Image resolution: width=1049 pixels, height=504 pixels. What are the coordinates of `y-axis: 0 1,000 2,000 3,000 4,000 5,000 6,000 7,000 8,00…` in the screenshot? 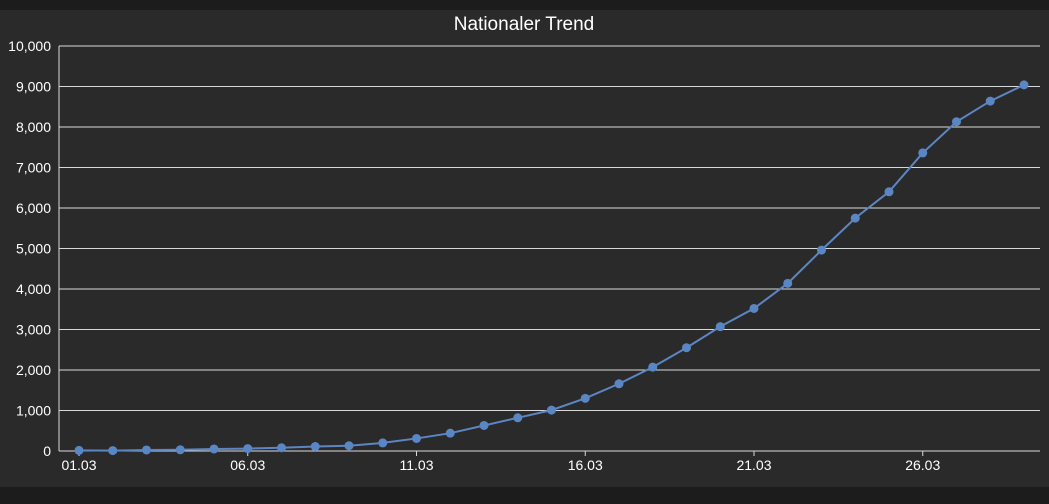 It's located at (34, 248).